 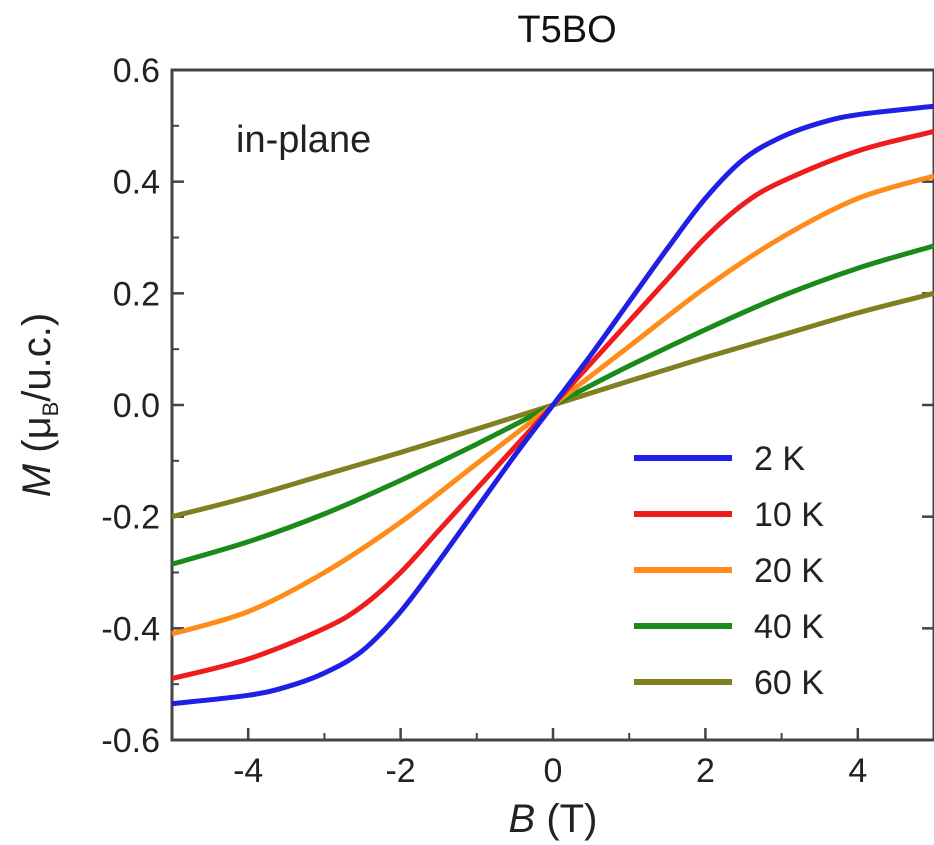 I want to click on in-plane-annotation: in-plane, so click(x=303, y=140).